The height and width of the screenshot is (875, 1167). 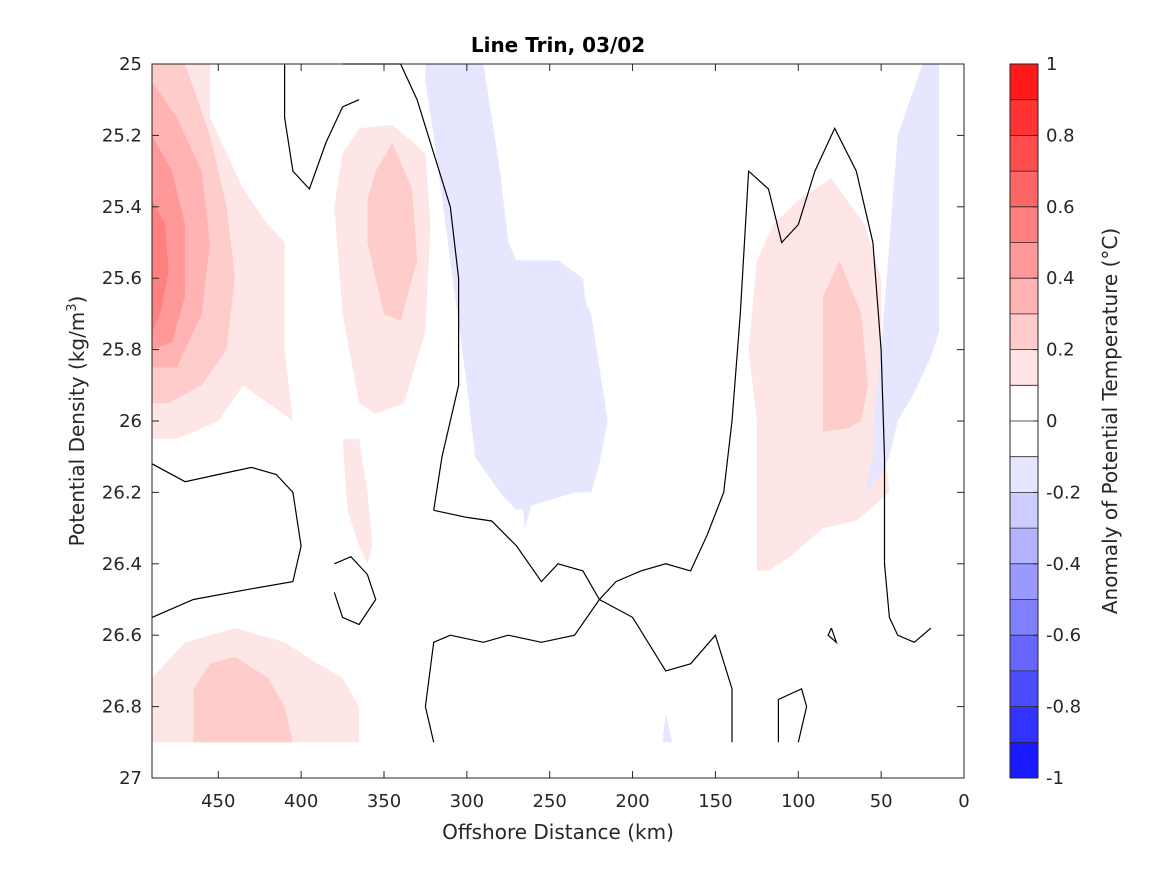 What do you see at coordinates (1063, 635) in the screenshot?
I see `colorbar-tick-label: -0.6` at bounding box center [1063, 635].